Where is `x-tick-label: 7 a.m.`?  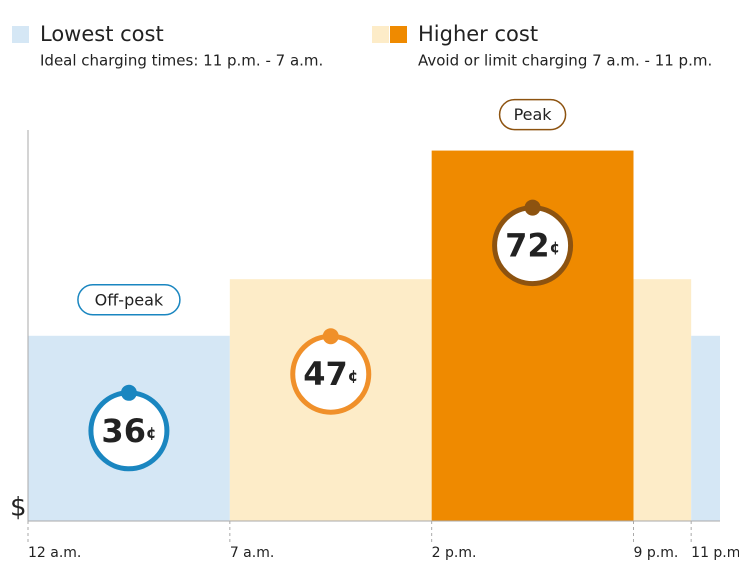
x-tick-label: 7 a.m. is located at coordinates (252, 553).